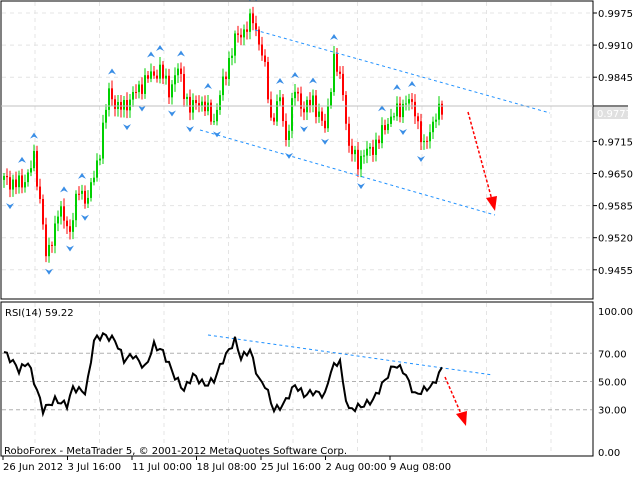 The height and width of the screenshot is (479, 640). What do you see at coordinates (612, 354) in the screenshot?
I see `rsi-tick-label: 70.00` at bounding box center [612, 354].